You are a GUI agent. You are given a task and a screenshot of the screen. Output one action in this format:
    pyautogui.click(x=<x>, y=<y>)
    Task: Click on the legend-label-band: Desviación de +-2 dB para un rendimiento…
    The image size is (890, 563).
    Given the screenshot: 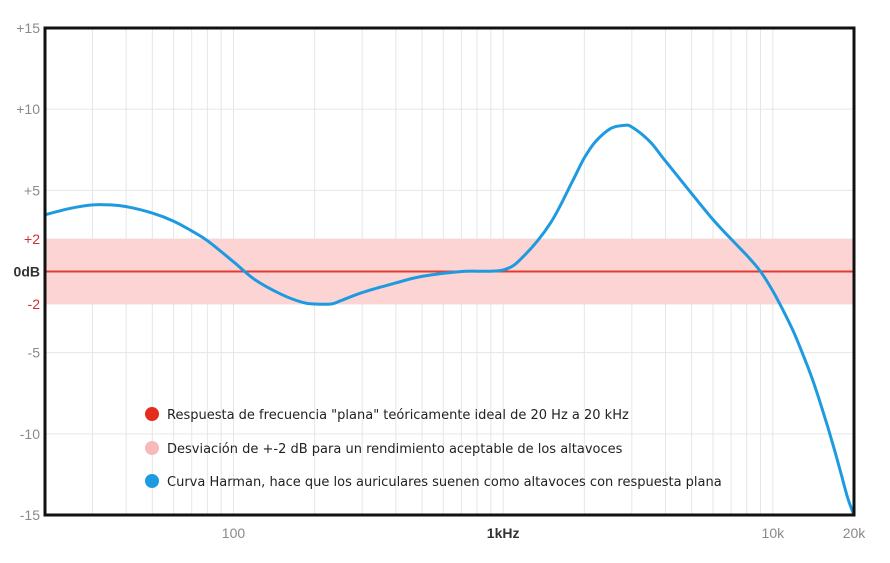 What is the action you would take?
    pyautogui.click(x=395, y=449)
    